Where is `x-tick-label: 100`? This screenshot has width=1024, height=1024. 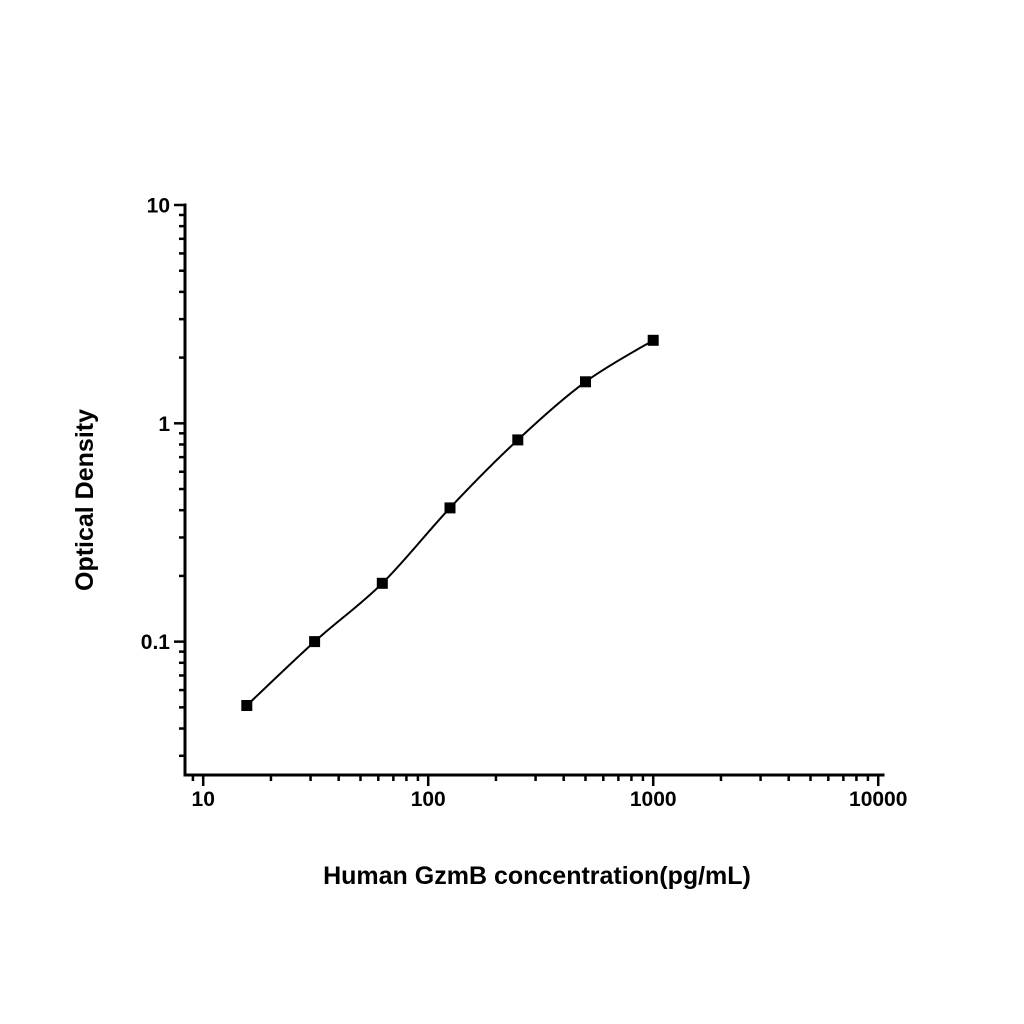
x-tick-label: 100 is located at coordinates (428, 799).